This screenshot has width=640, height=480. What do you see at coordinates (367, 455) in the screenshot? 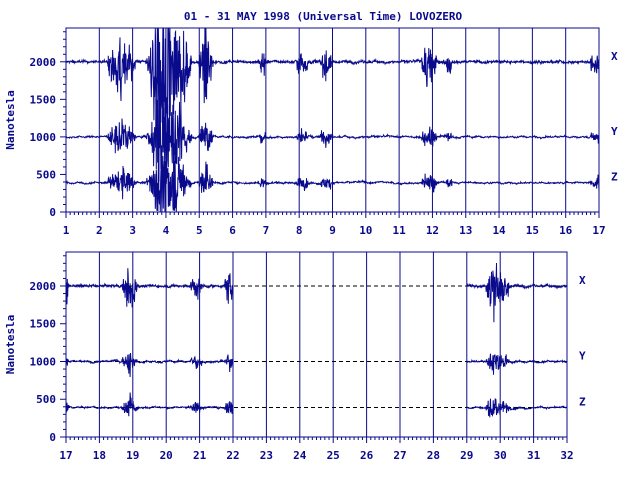
I see `x-tick-label: 26` at bounding box center [367, 455].